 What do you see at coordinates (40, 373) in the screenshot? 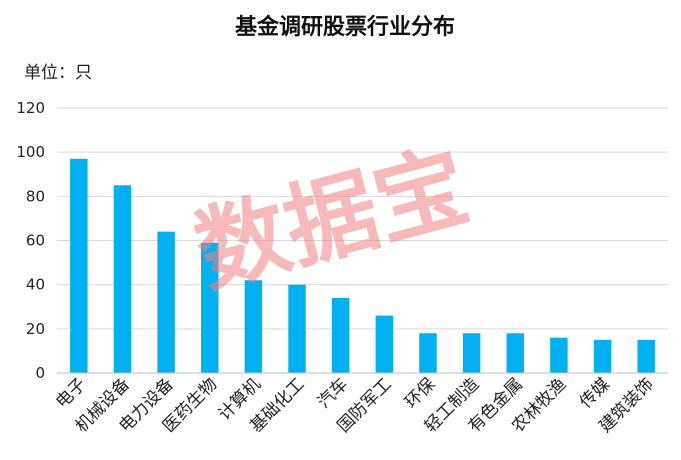
I see `y-tick-label: 0` at bounding box center [40, 373].